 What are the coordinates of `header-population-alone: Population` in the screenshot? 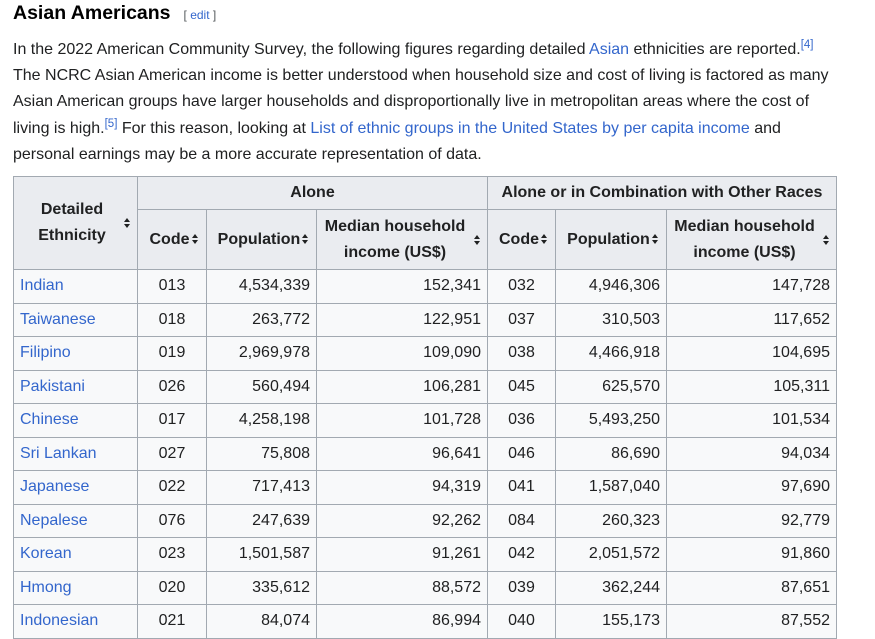 It's located at (261, 239).